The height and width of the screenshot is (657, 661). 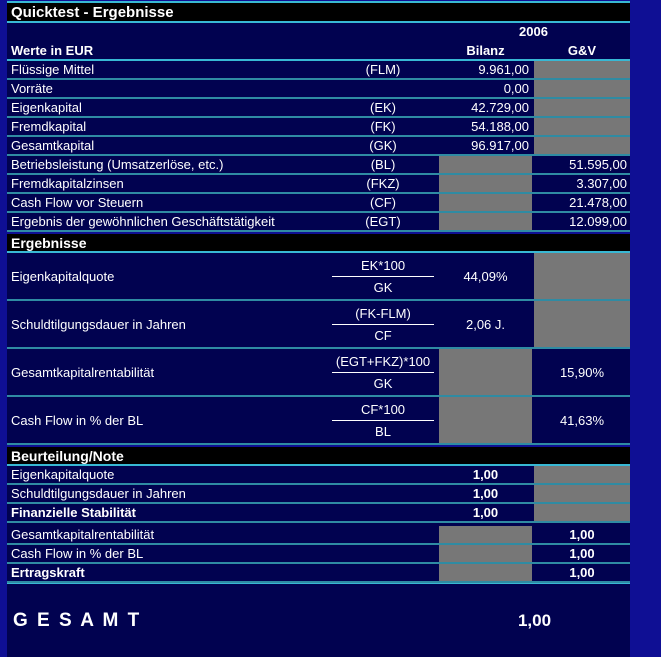 I want to click on ratio-label: Eigenkapitalquote, so click(x=63, y=276).